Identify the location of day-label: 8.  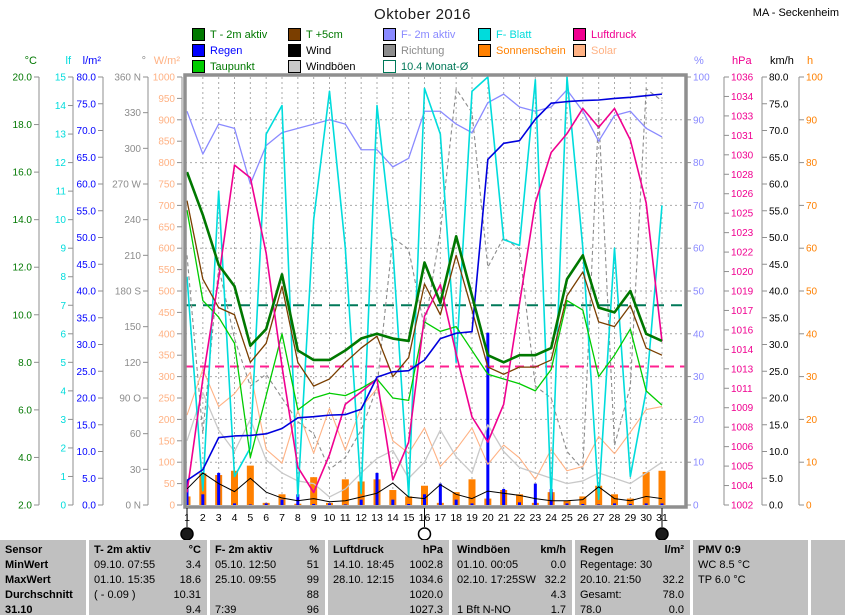
(298, 518).